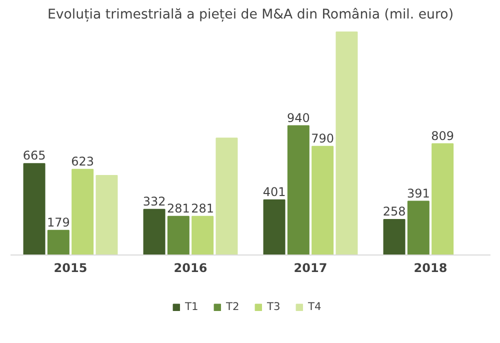 This screenshot has width=500, height=343. I want to click on data-label: 179, so click(58, 222).